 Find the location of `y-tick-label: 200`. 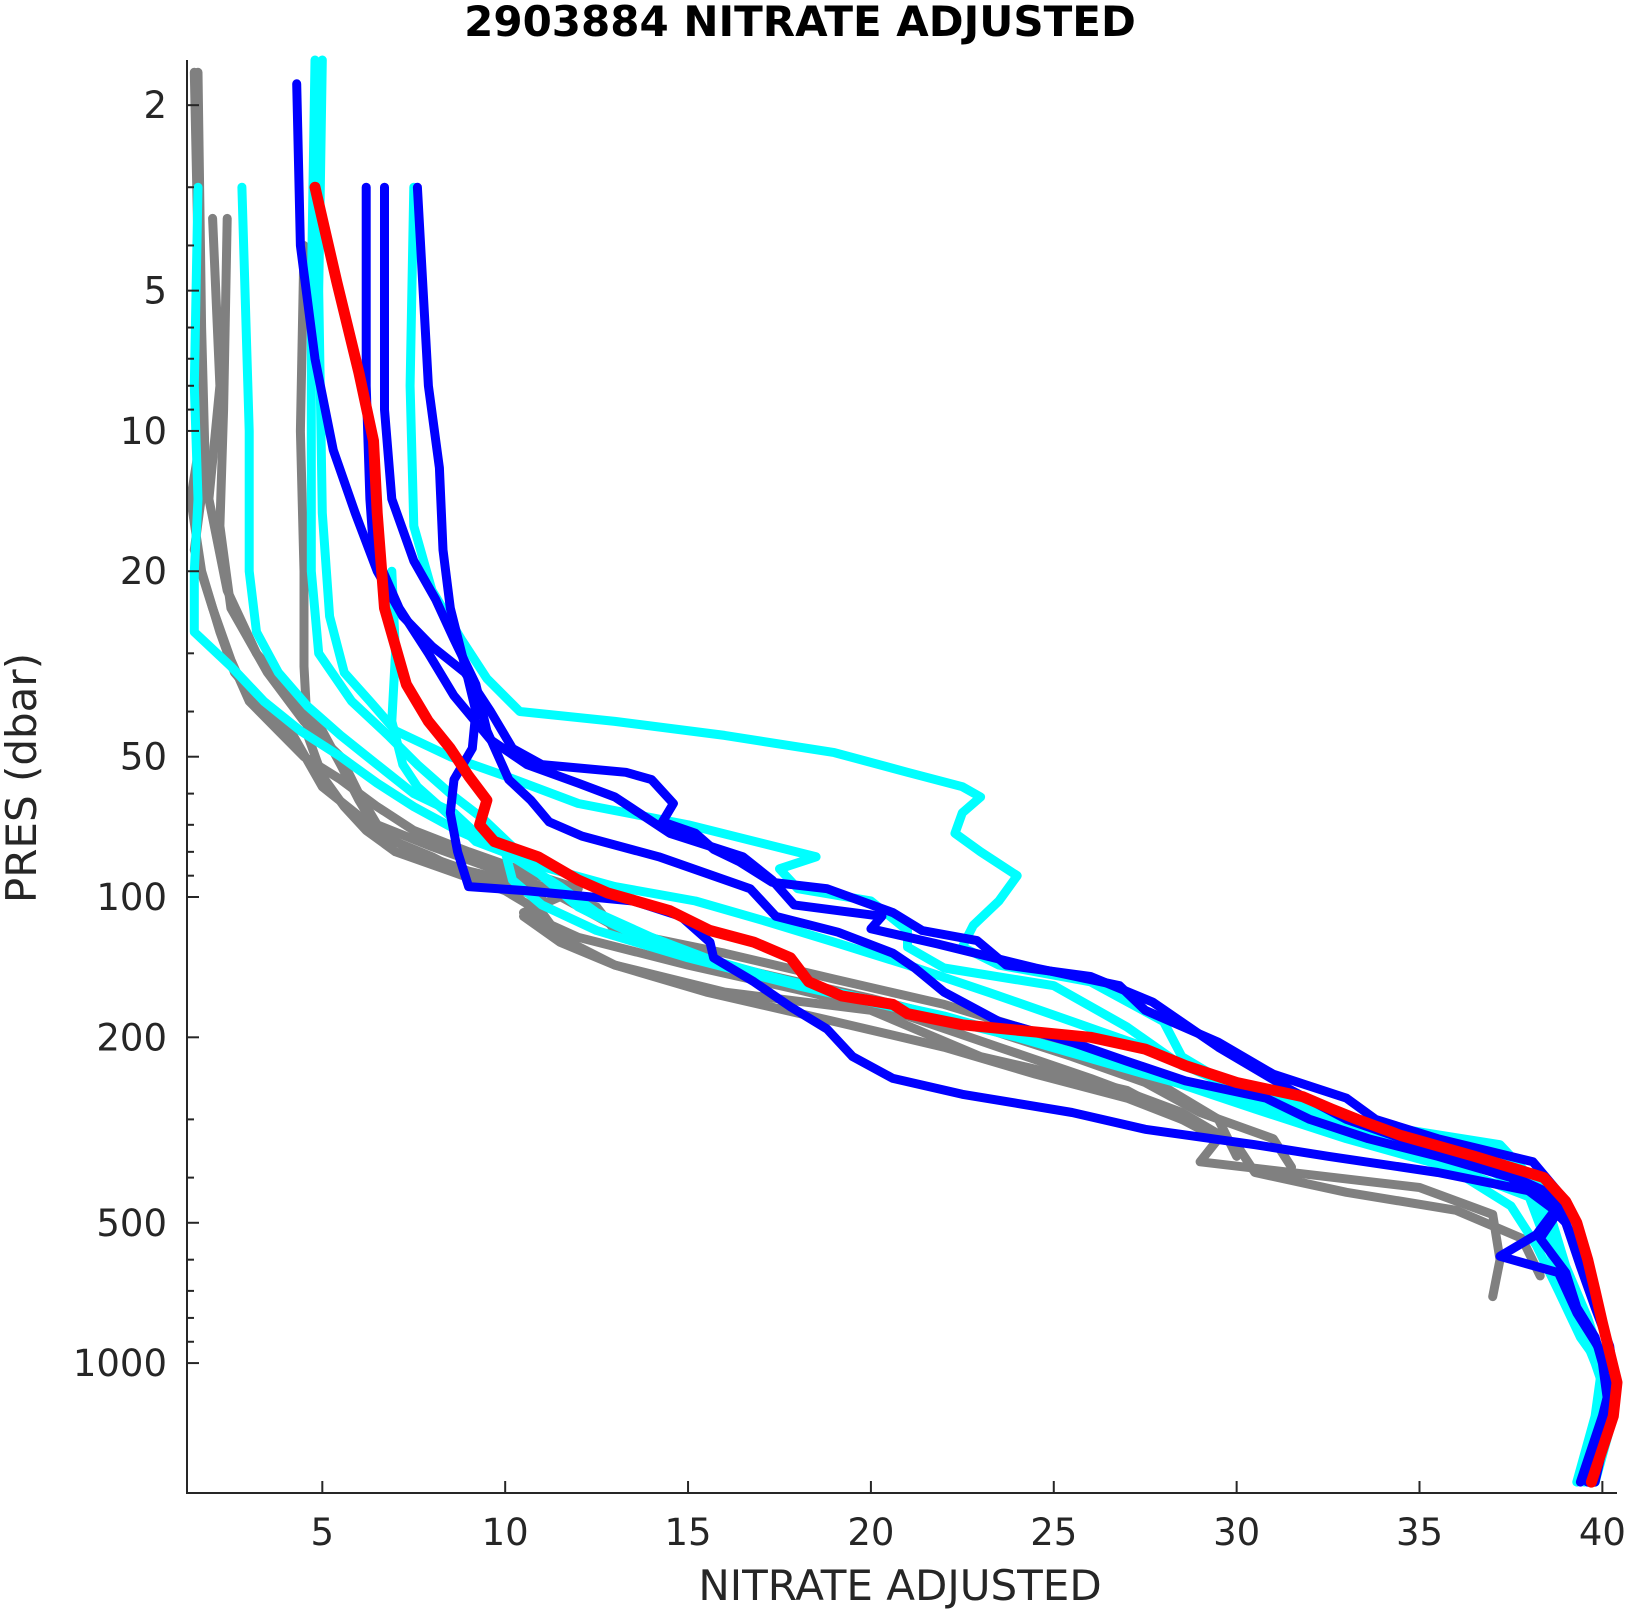

y-tick-label: 200 is located at coordinates (131, 1037).